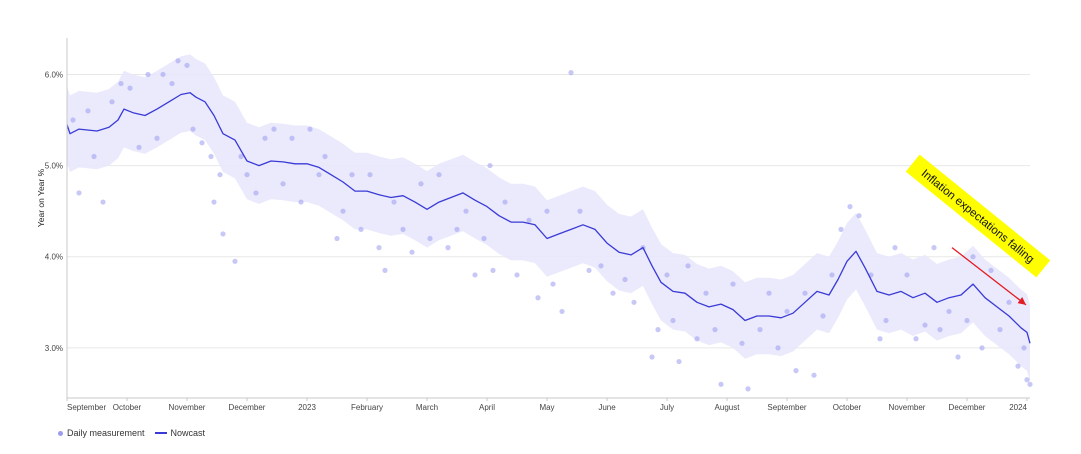 The width and height of the screenshot is (1081, 454). Describe the element at coordinates (54, 211) in the screenshot. I see `y-tick-labels: 3.0% 4.0% 5.0% 6.0%` at that location.